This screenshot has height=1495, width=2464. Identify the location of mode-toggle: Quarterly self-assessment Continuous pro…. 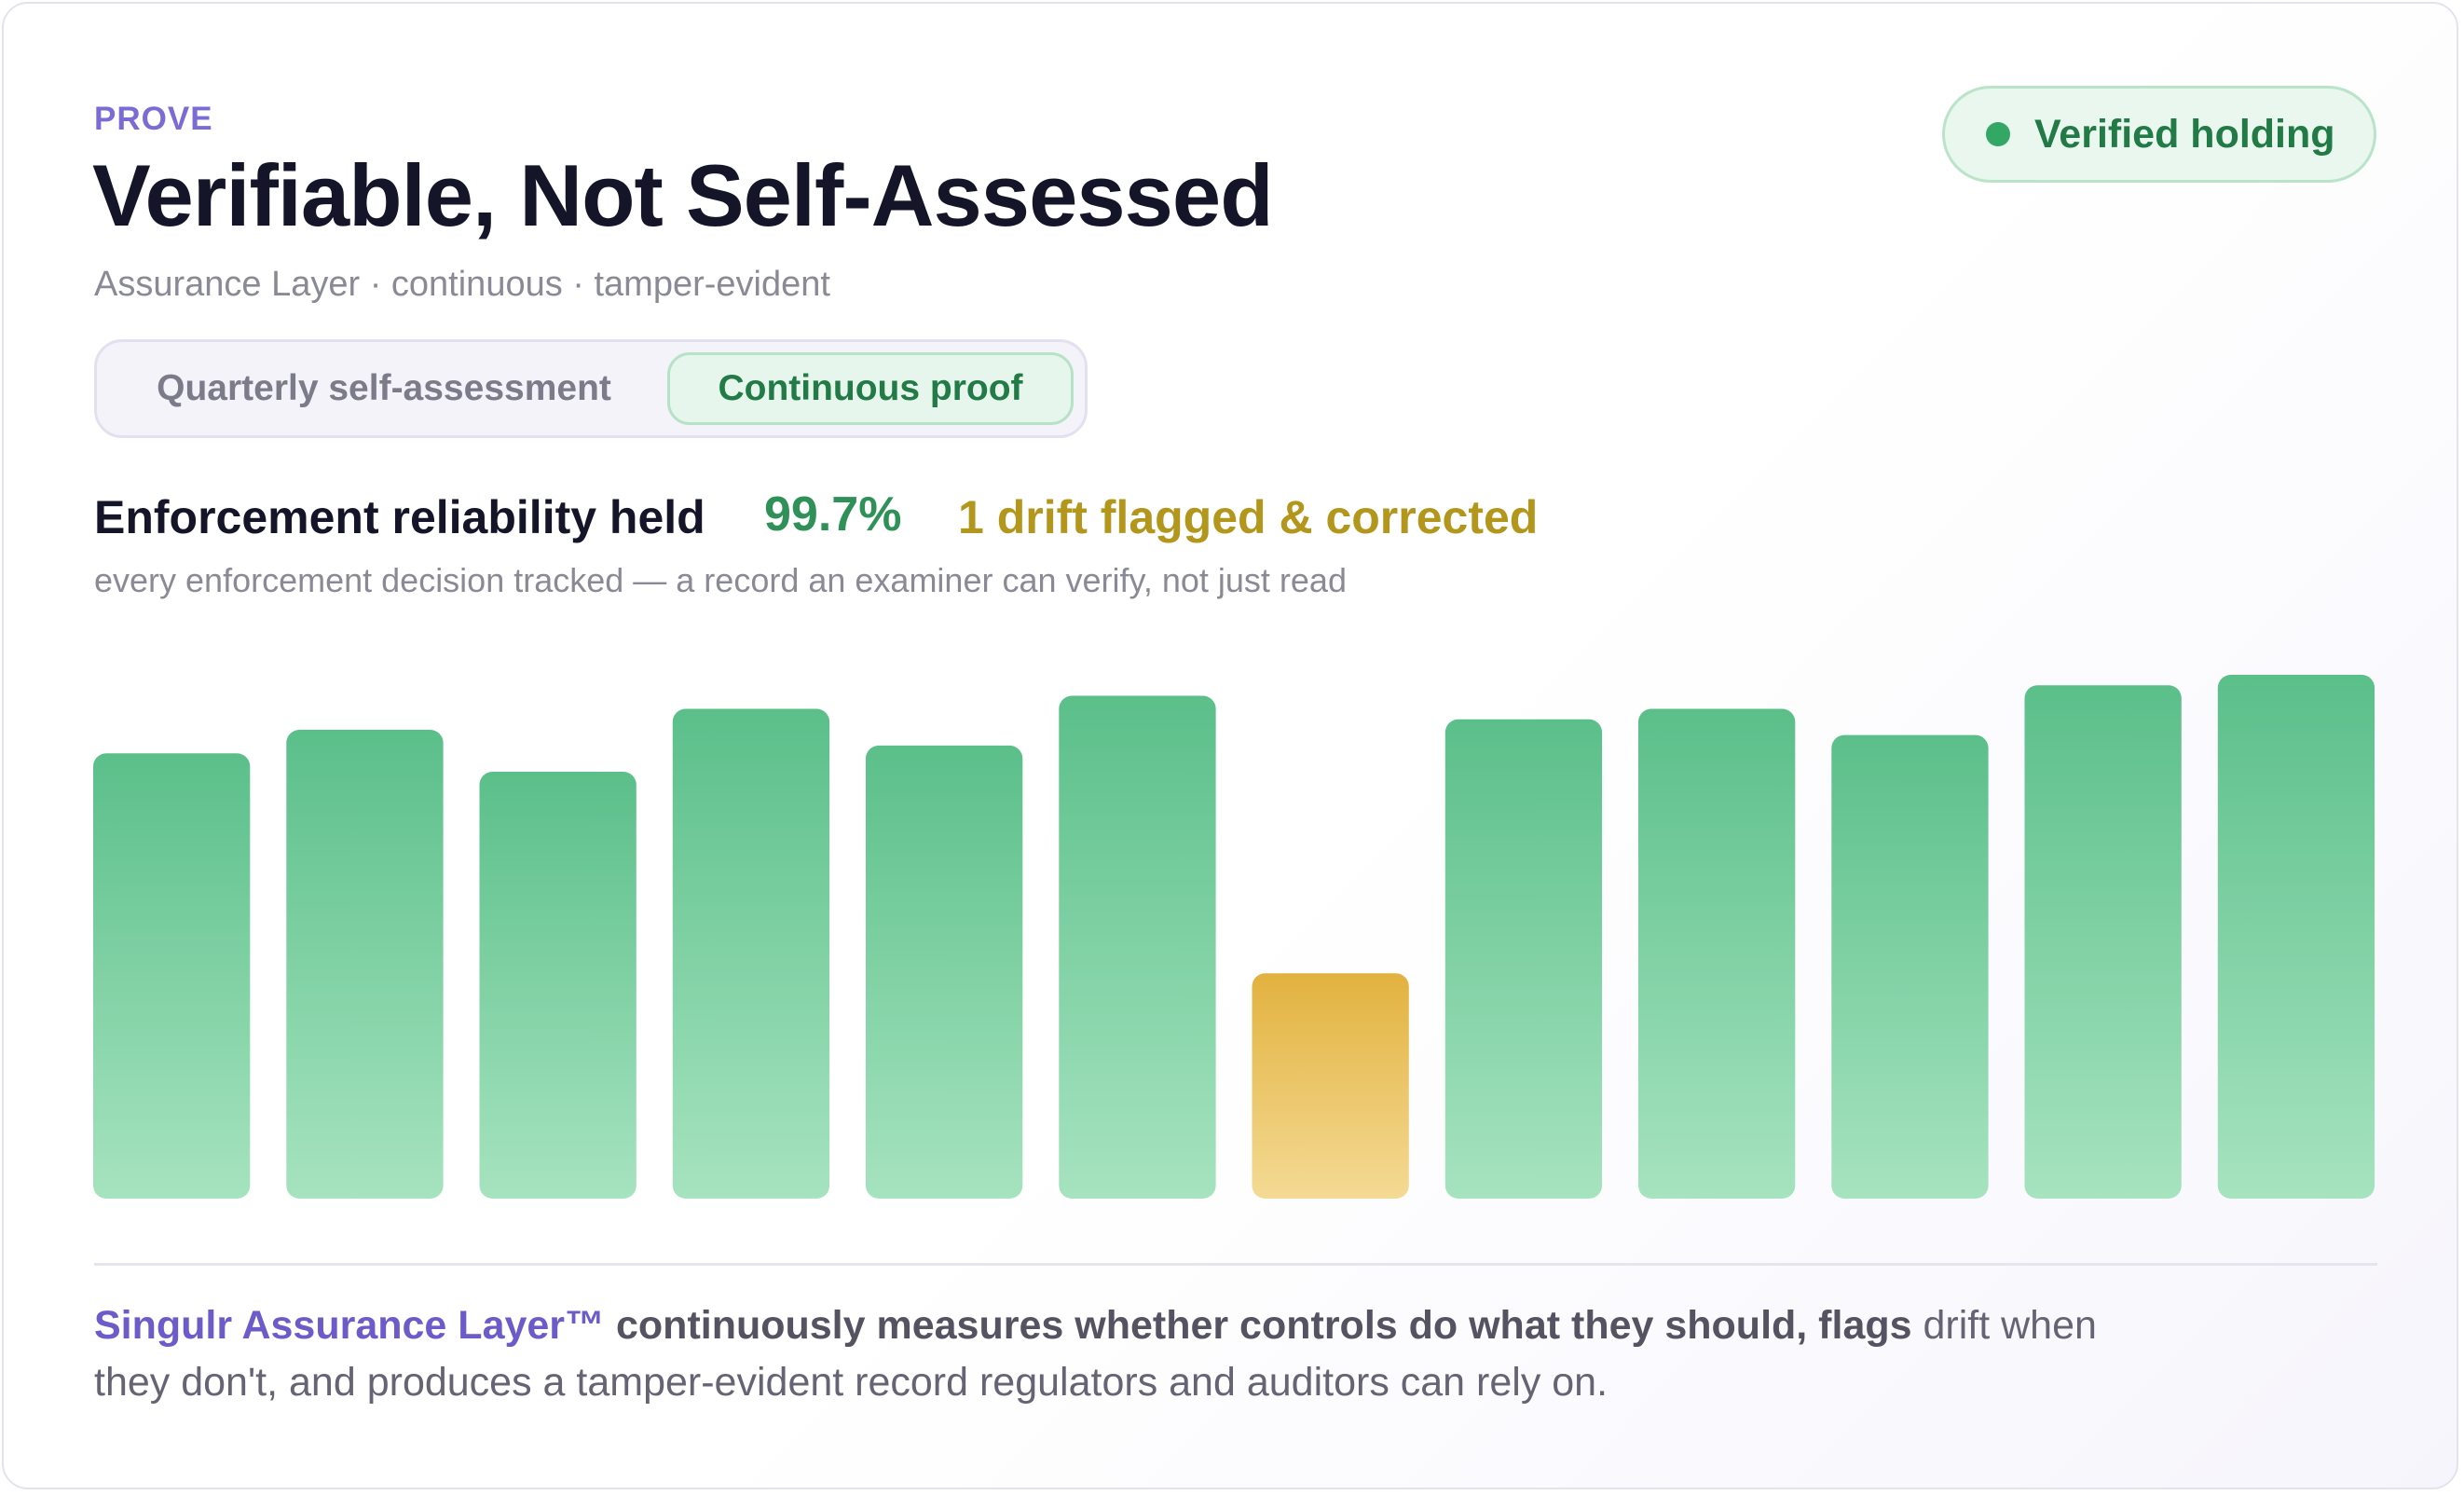
(591, 388).